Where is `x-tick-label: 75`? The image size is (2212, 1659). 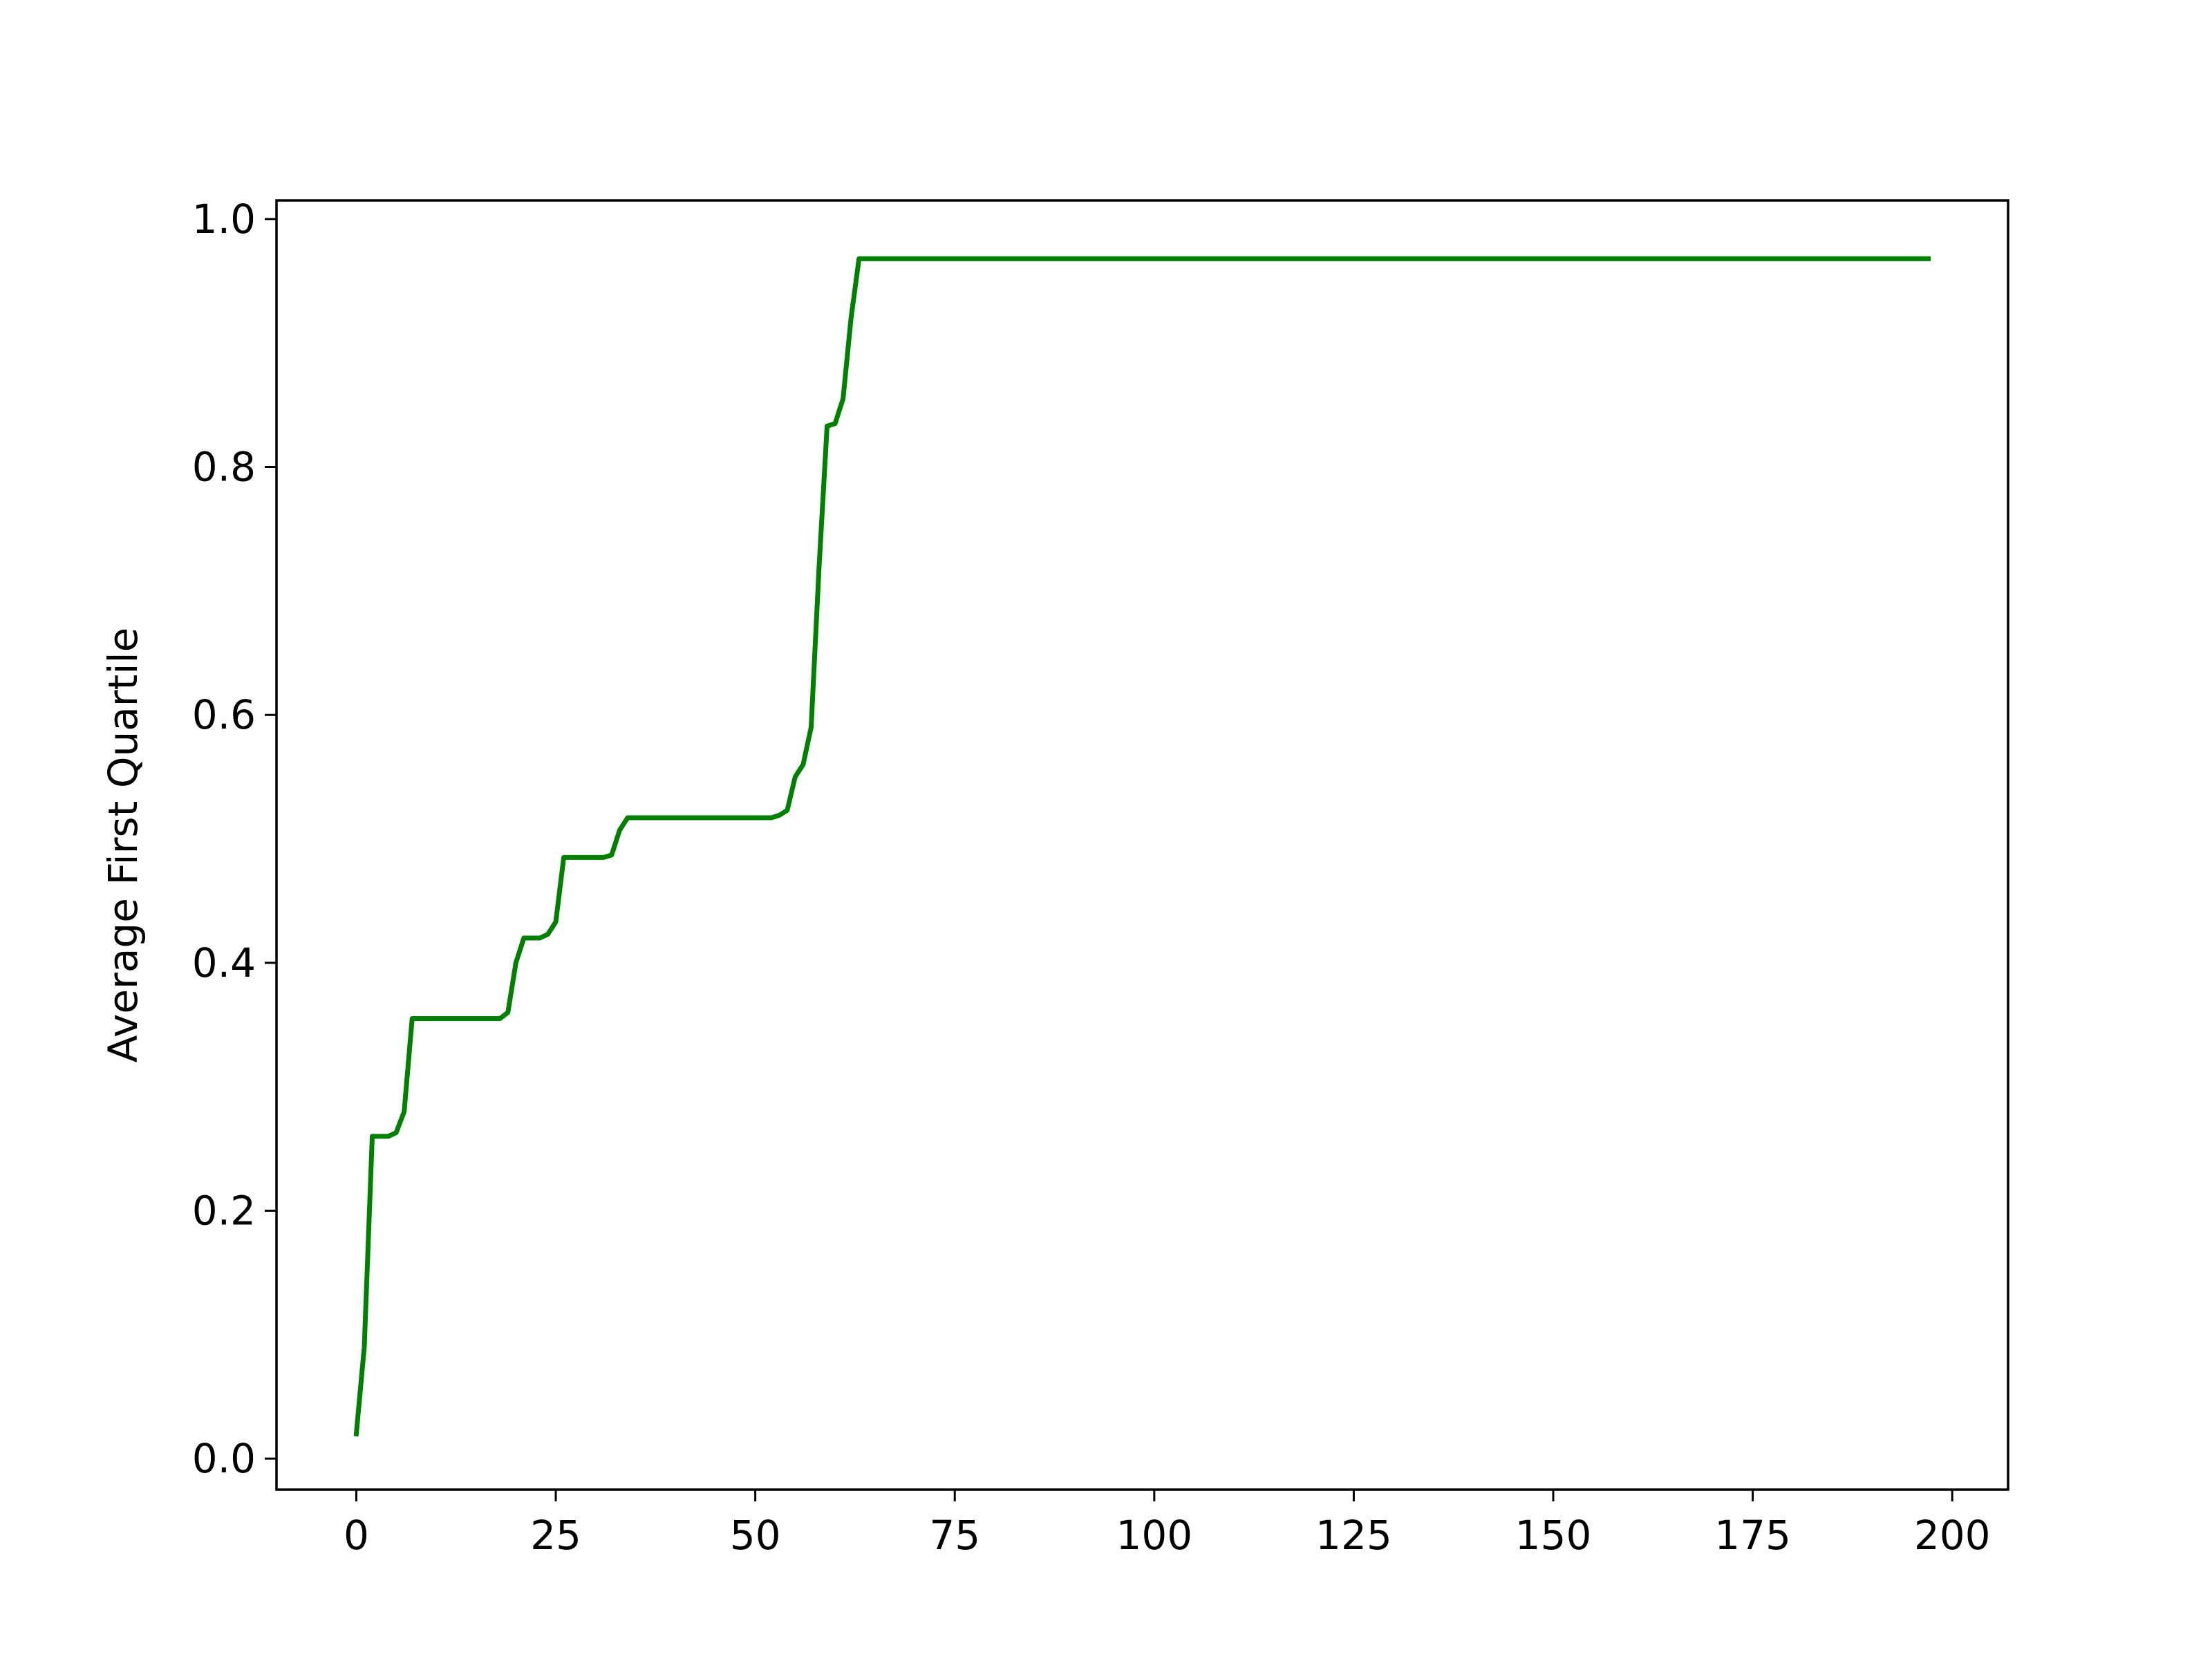
x-tick-label: 75 is located at coordinates (955, 1535).